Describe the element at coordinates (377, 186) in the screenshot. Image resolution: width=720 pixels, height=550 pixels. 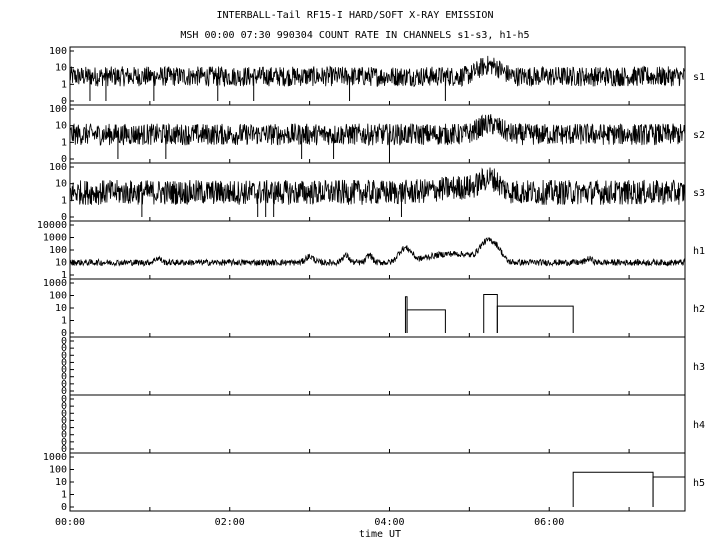
I see `series-s3` at that location.